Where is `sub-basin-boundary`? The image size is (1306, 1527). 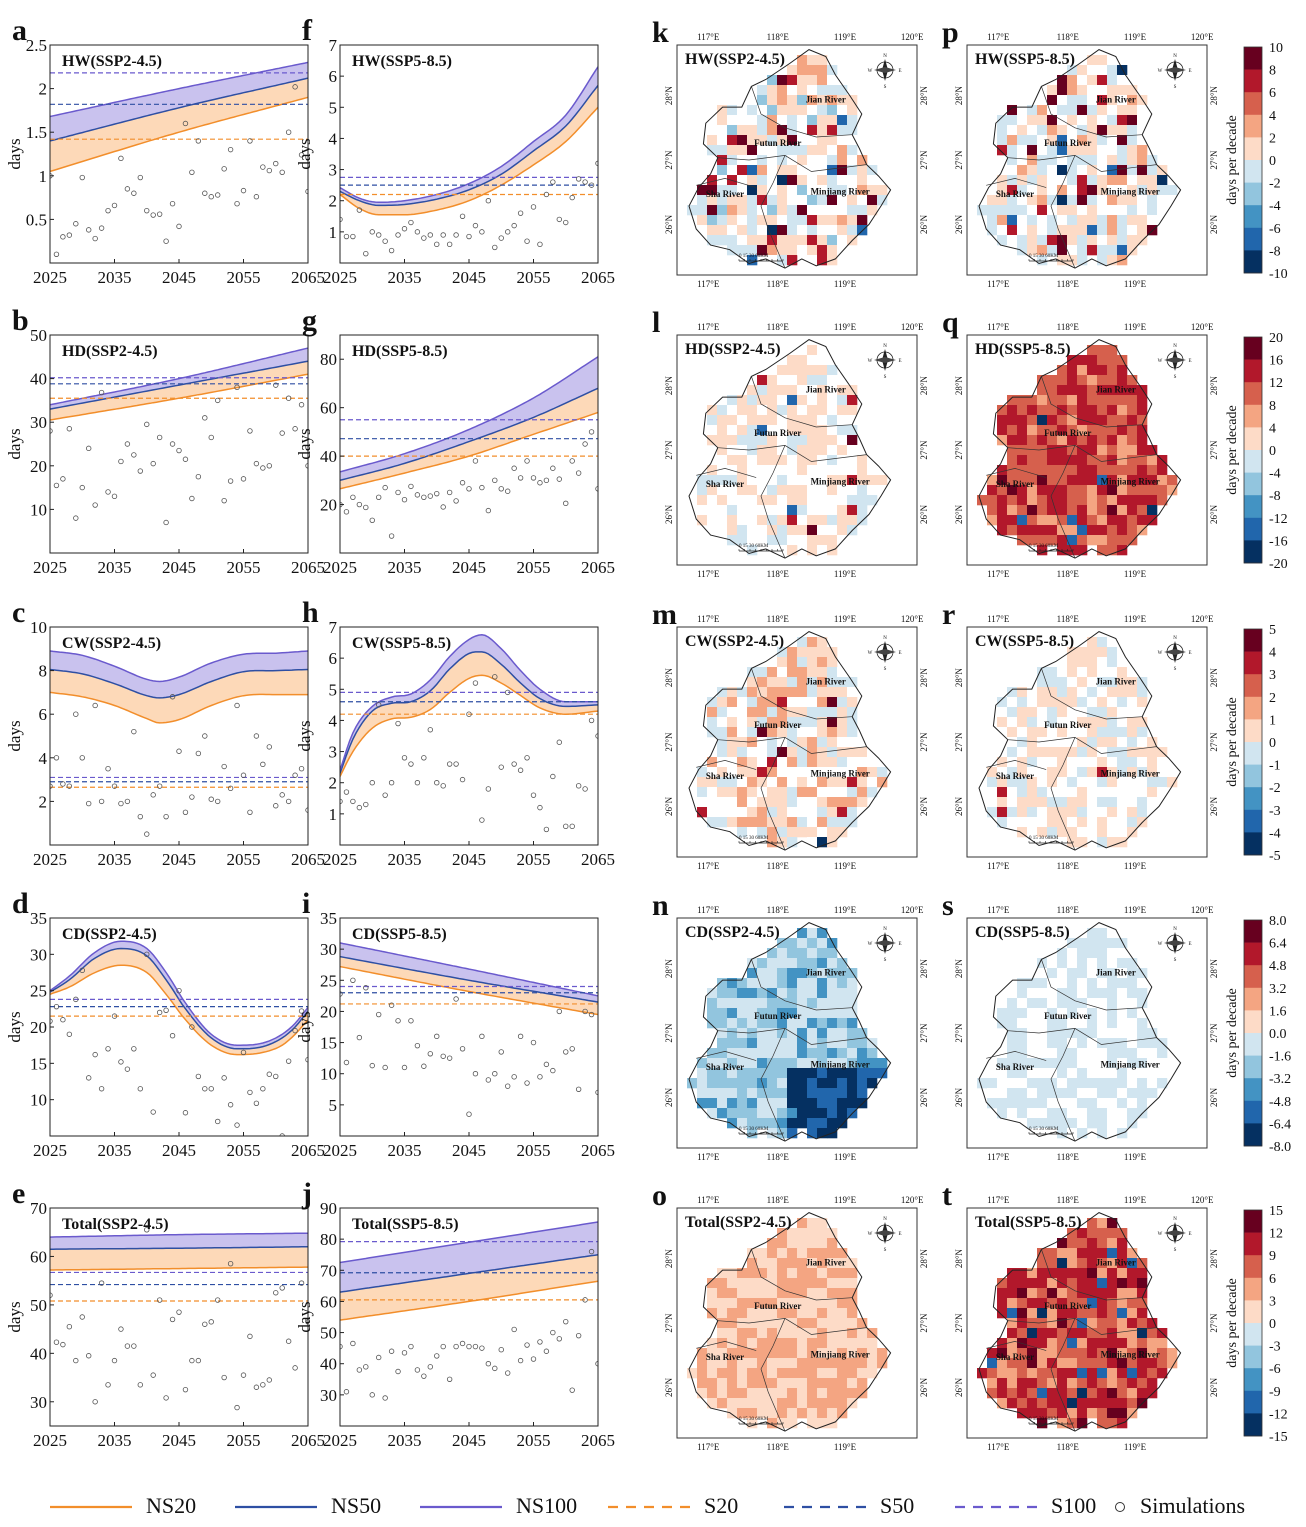
sub-basin-boundary is located at coordinates (1063, 1375).